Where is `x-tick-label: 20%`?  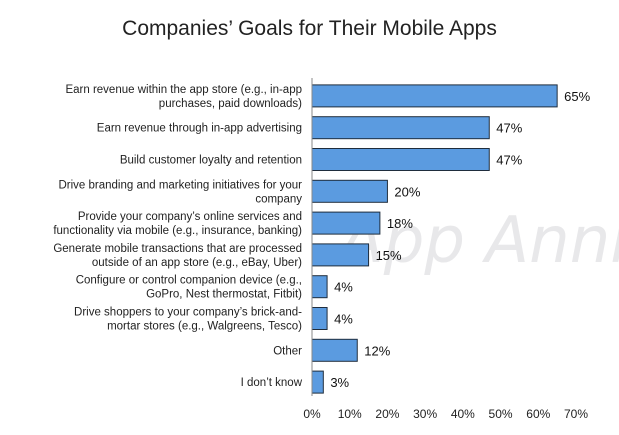
x-tick-label: 20% is located at coordinates (387, 414).